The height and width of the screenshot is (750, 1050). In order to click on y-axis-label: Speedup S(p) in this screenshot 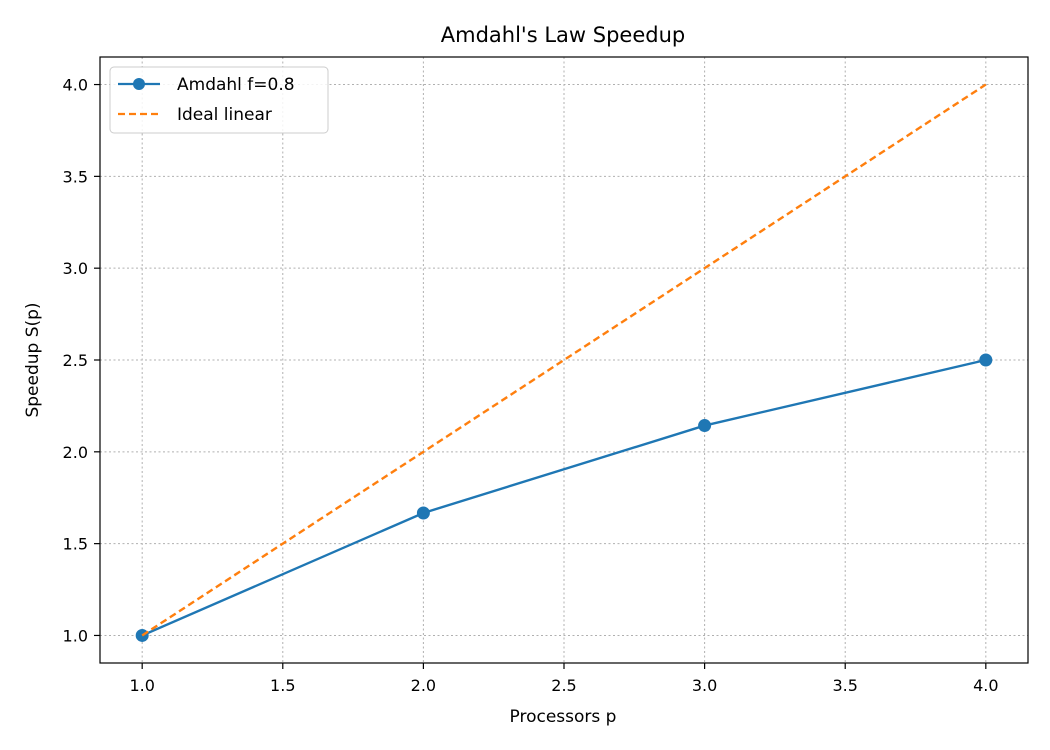, I will do `click(33, 359)`.